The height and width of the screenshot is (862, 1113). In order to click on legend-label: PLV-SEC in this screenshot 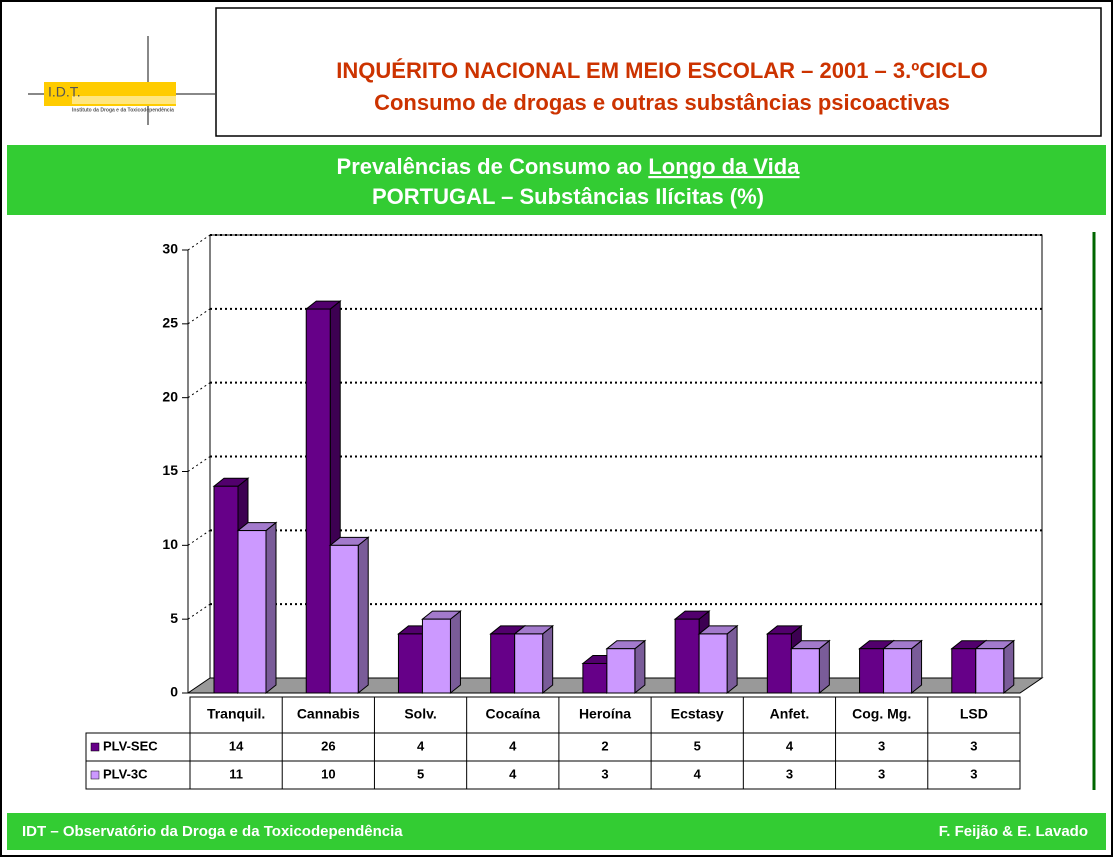, I will do `click(130, 745)`.